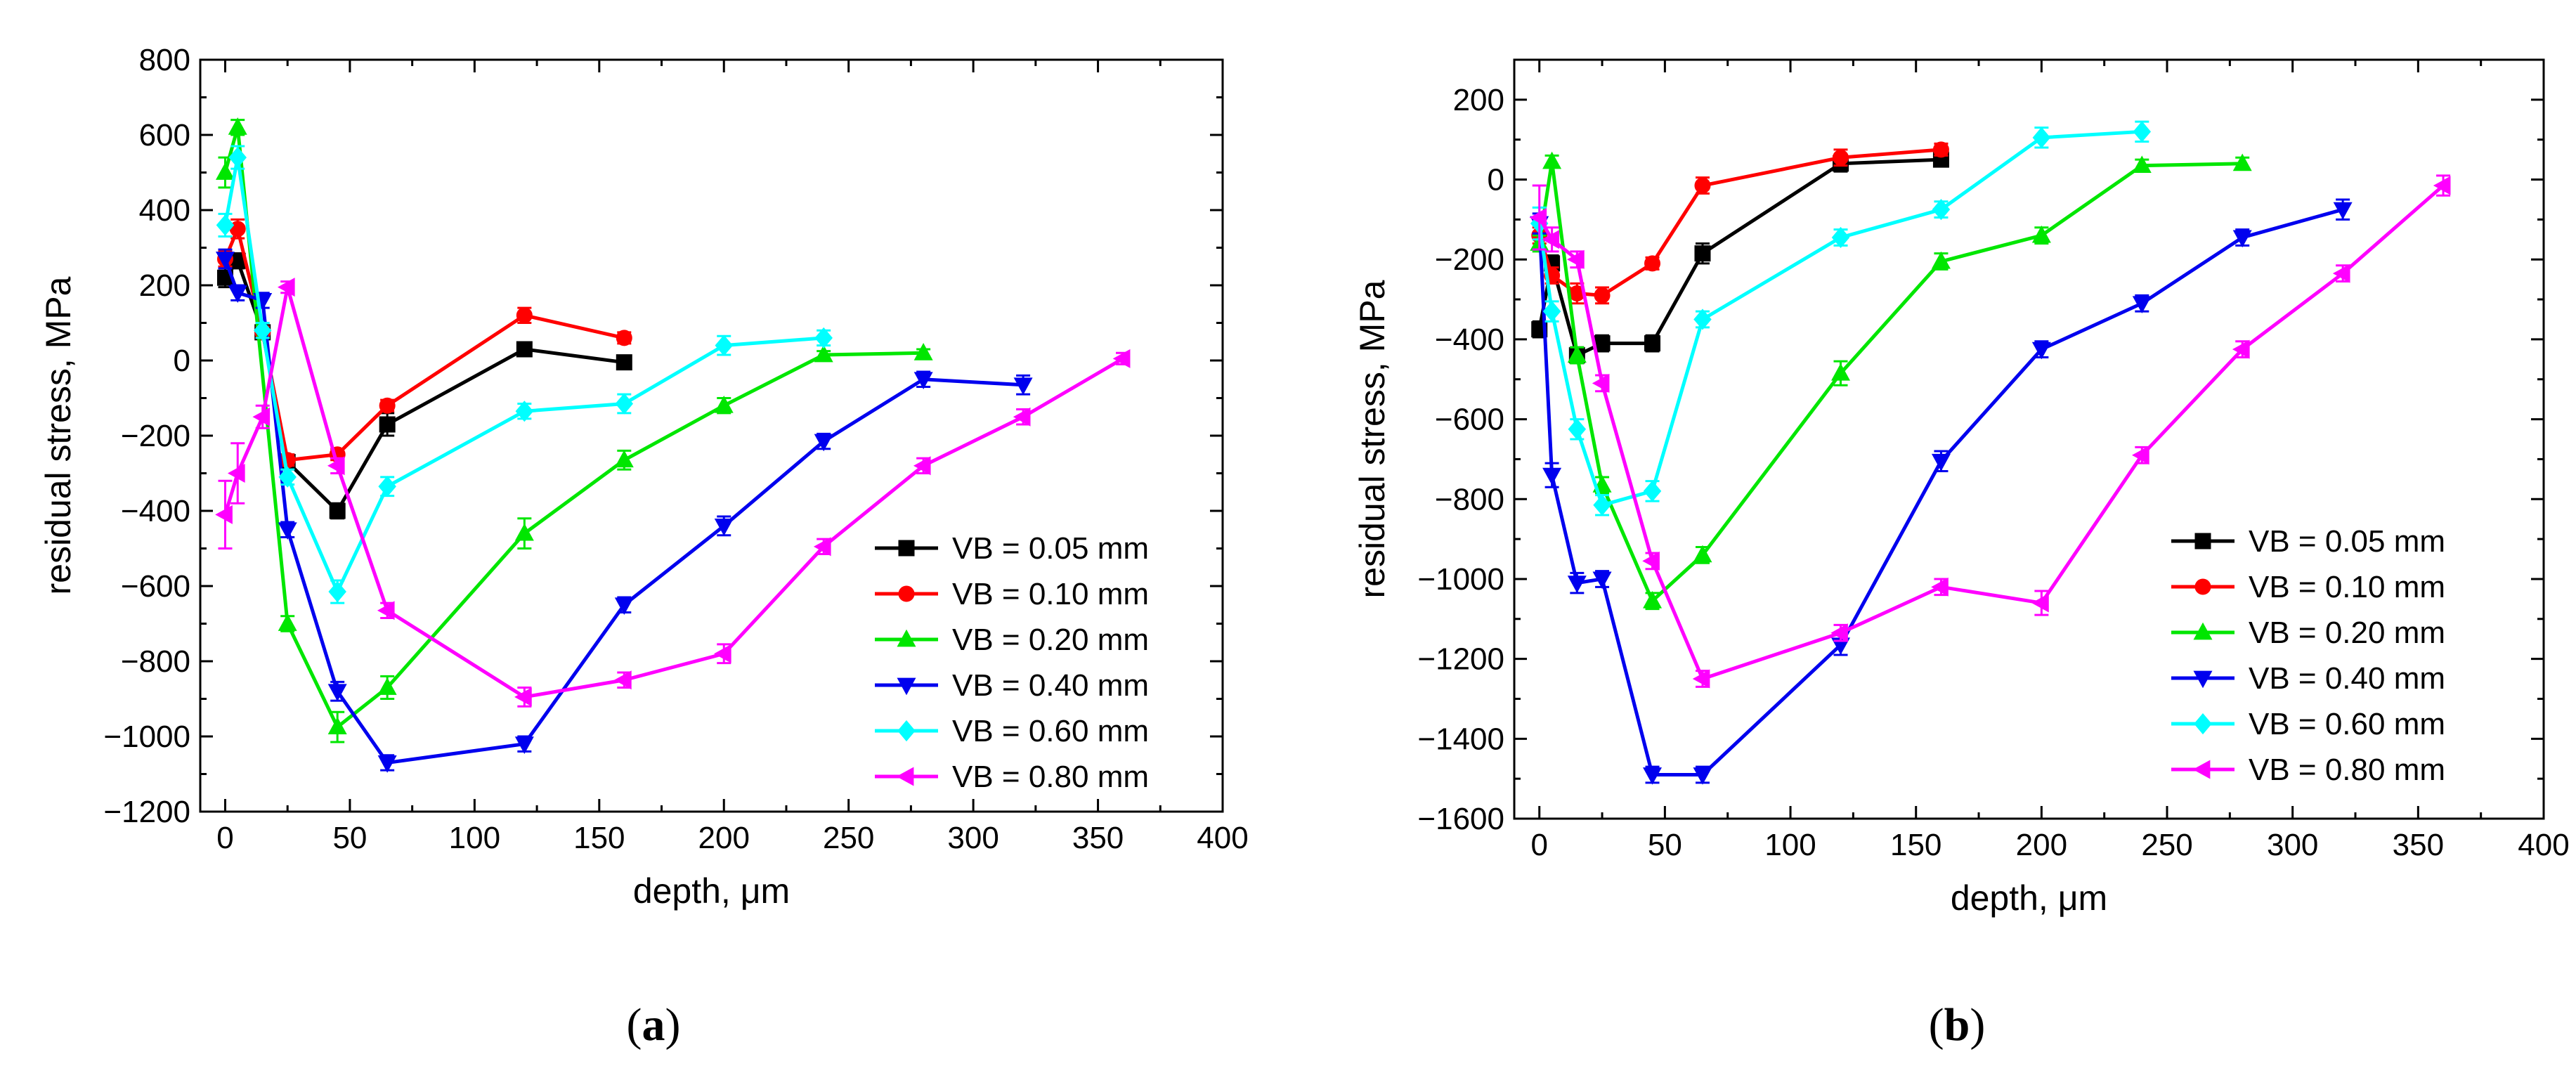 This screenshot has width=2576, height=1066. I want to click on y-tick-label: −1000, so click(146, 737).